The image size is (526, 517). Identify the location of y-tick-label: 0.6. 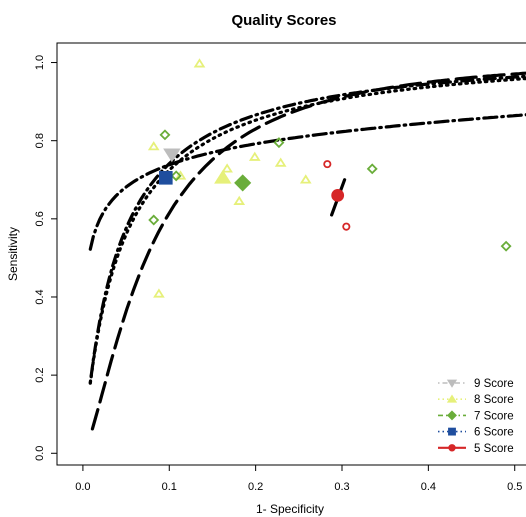
(40, 218).